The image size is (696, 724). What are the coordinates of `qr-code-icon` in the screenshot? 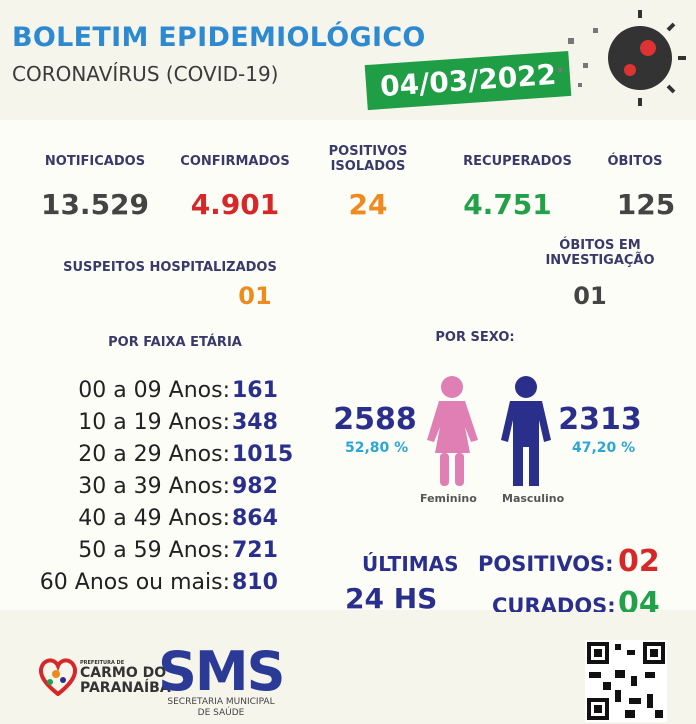 It's located at (626, 681).